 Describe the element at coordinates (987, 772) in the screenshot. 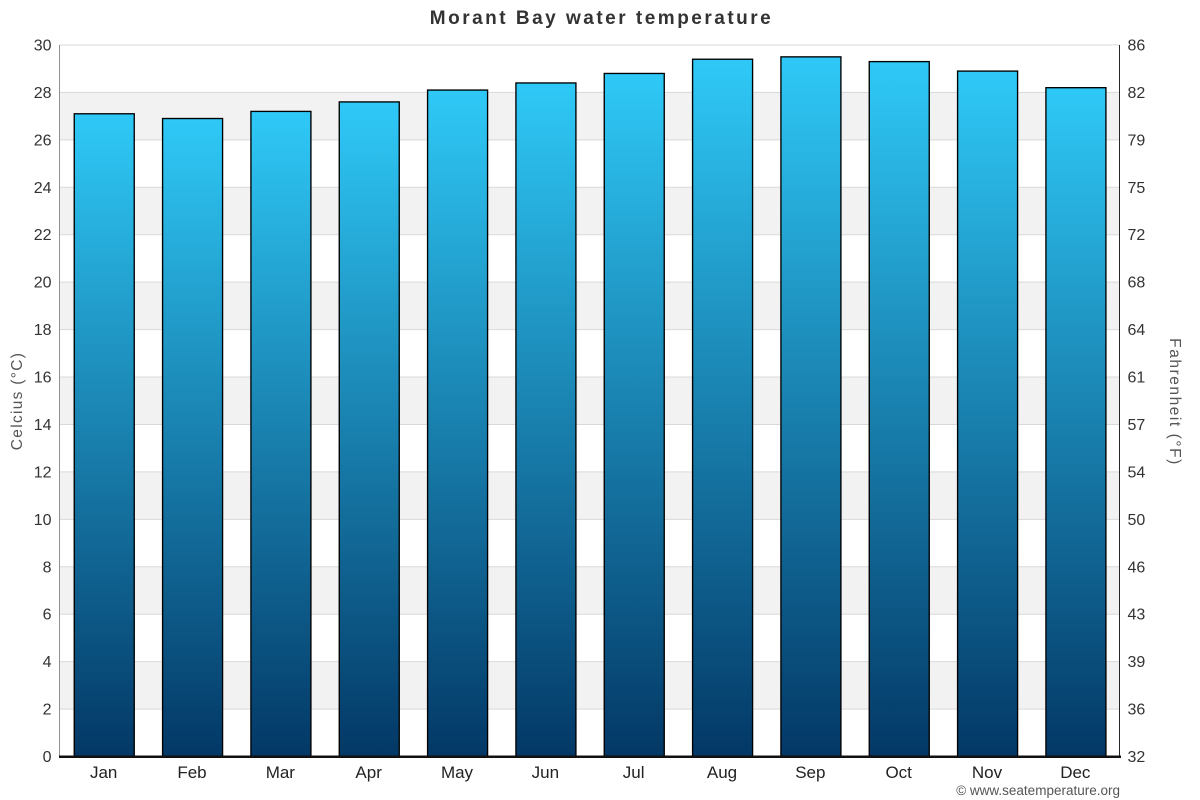

I see `svg-text: Nov` at that location.